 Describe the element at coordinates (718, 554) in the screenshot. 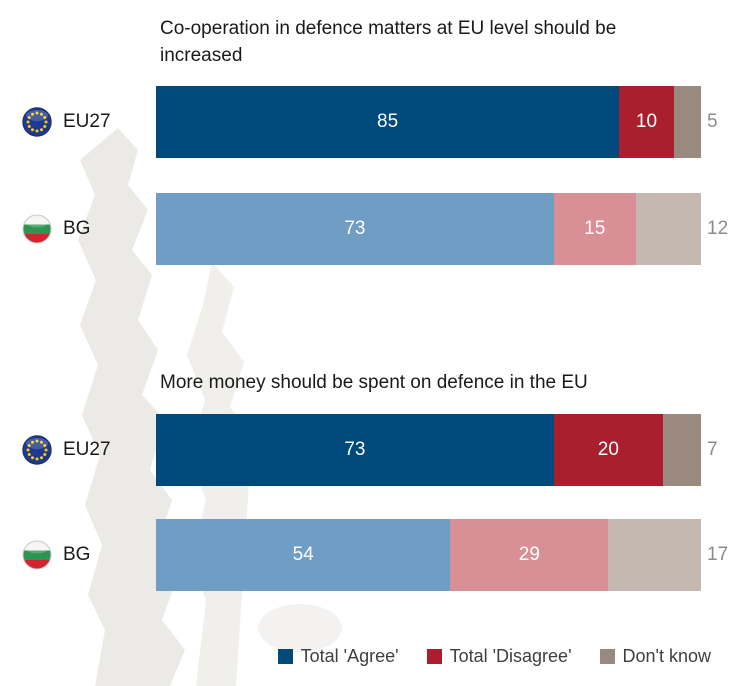

I see `bar-value-outside: 17` at that location.